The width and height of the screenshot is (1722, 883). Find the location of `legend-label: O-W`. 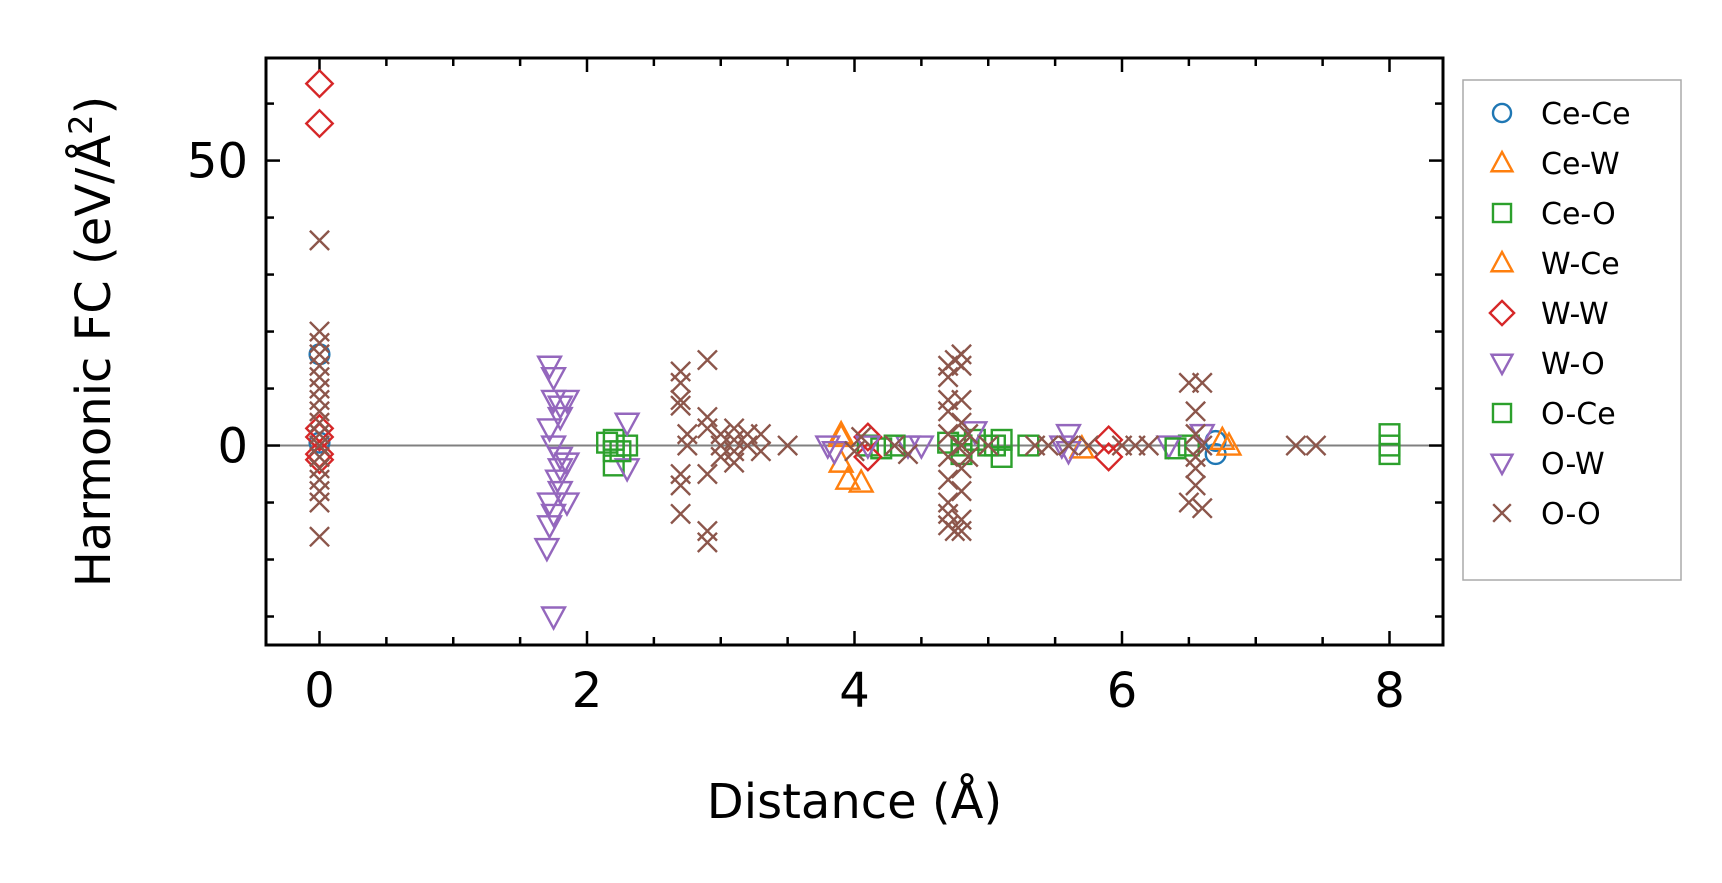

legend-label: O-W is located at coordinates (1573, 464).